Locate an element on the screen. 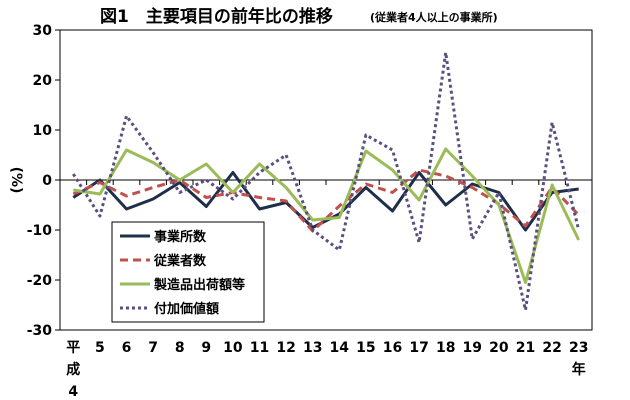 The image size is (630, 400). legend-item: 従業者数 is located at coordinates (163, 261).